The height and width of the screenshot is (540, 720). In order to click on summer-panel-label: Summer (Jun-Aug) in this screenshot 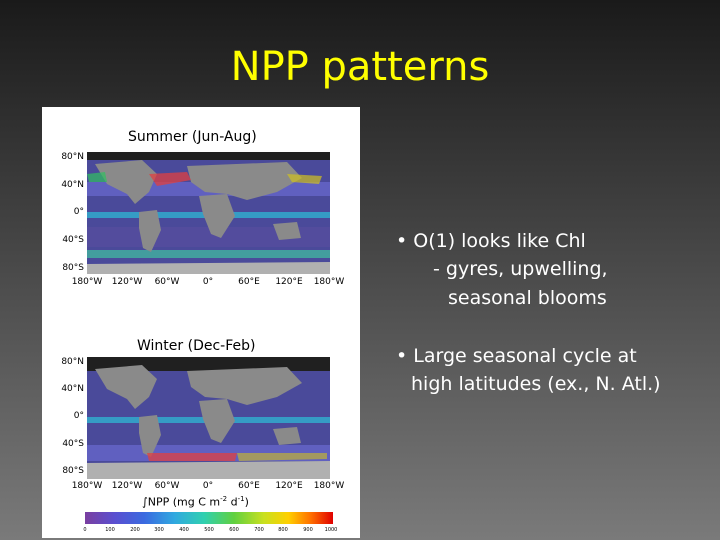, I will do `click(192, 137)`.